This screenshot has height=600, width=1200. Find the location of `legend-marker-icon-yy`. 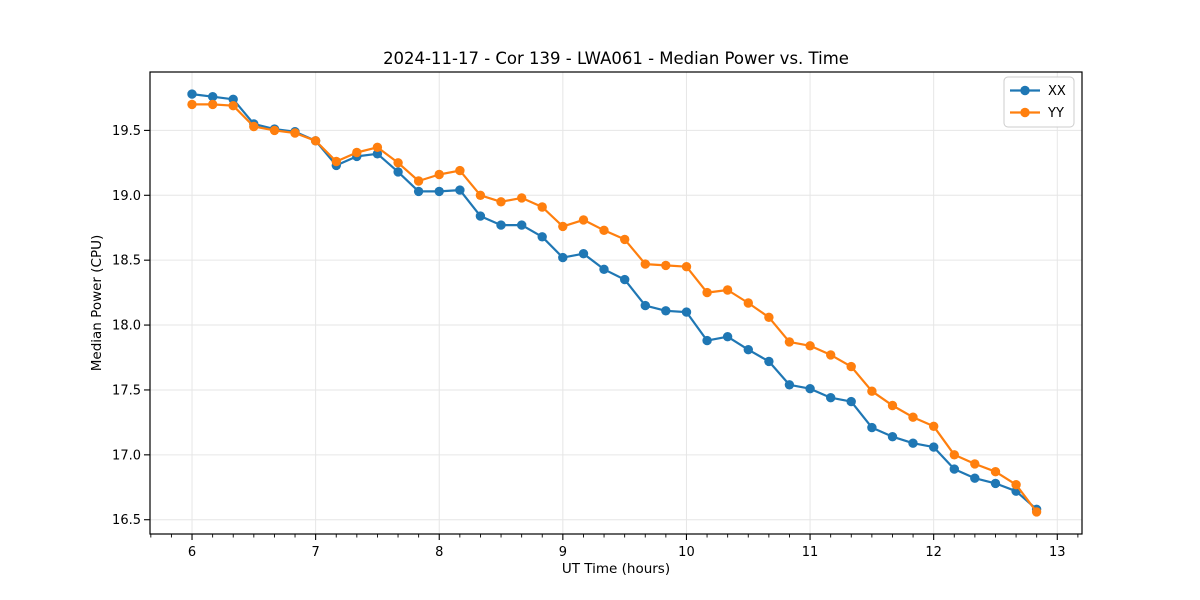

legend-marker-icon-yy is located at coordinates (1025, 112).